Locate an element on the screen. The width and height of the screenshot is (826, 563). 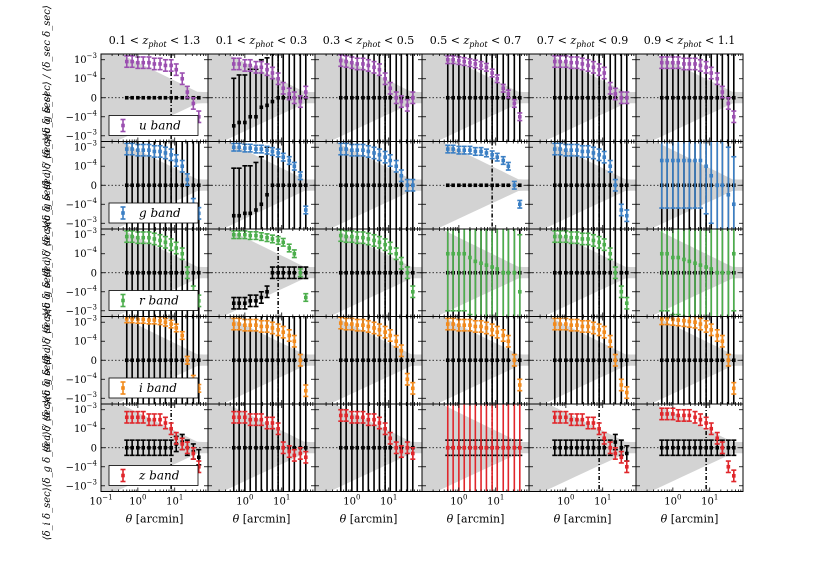
legend-box is located at coordinates (153, 475).